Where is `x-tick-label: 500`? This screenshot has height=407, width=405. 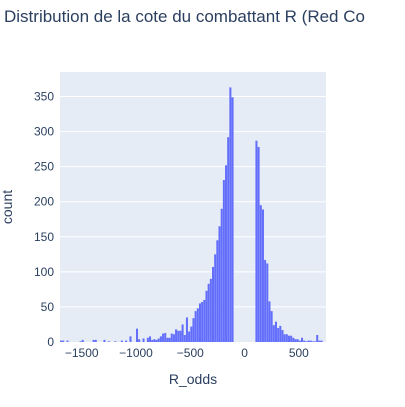
x-tick-label: 500 is located at coordinates (299, 353).